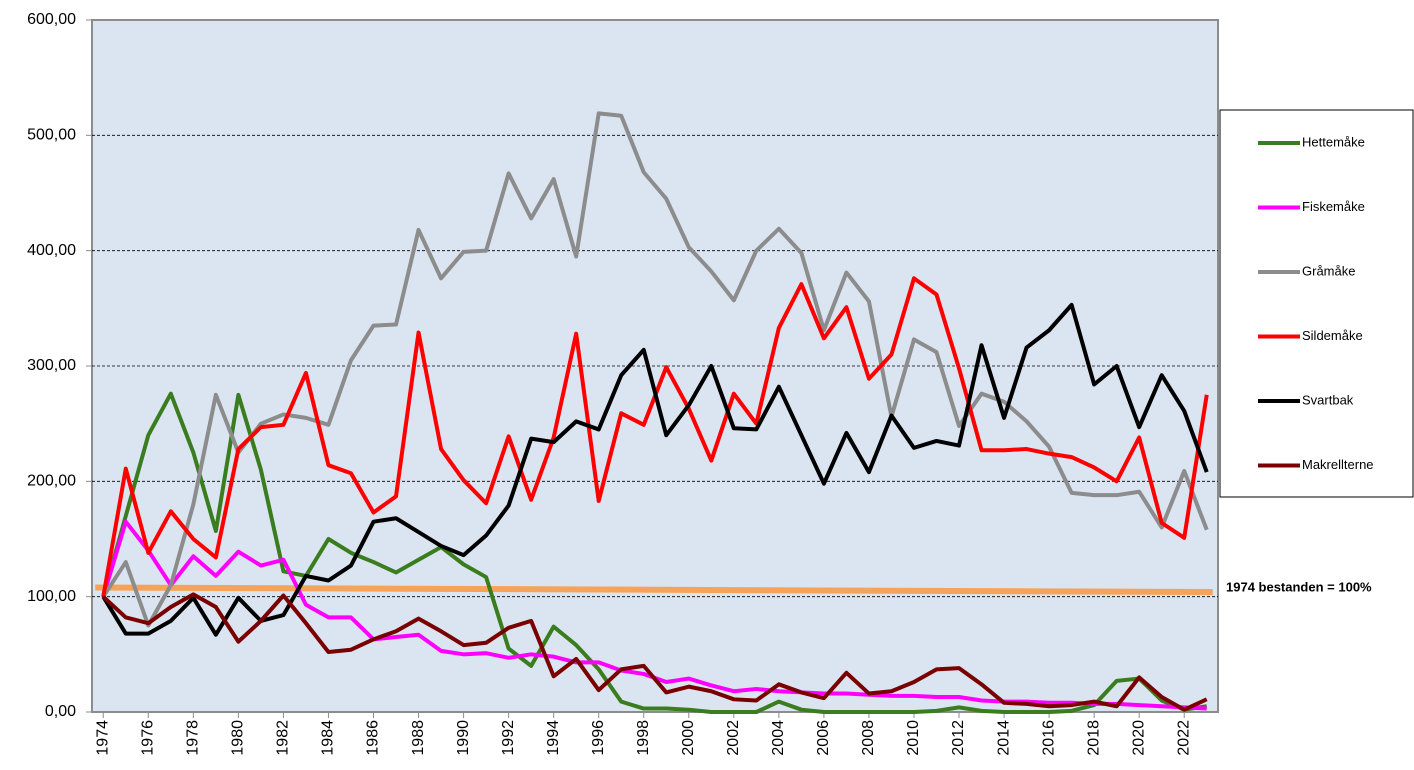  Describe the element at coordinates (51, 596) in the screenshot. I see `y-tick-label: 100,00` at that location.